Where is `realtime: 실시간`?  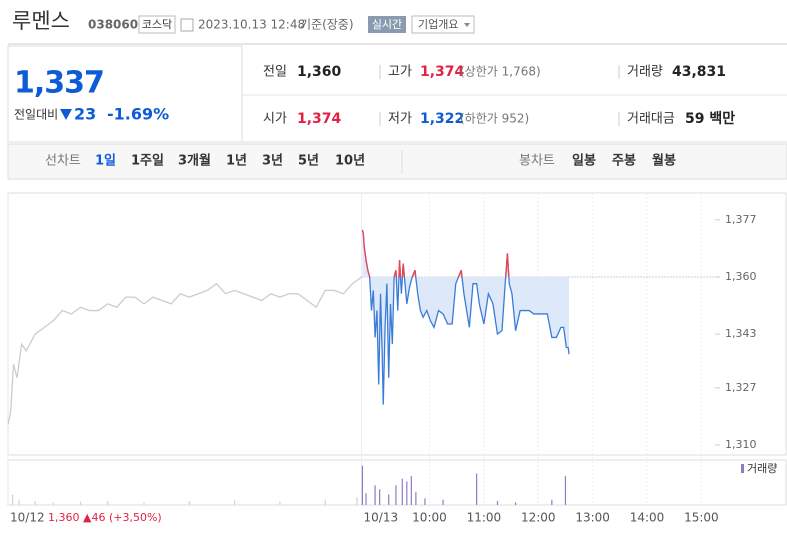
realtime: 실시간 is located at coordinates (387, 24).